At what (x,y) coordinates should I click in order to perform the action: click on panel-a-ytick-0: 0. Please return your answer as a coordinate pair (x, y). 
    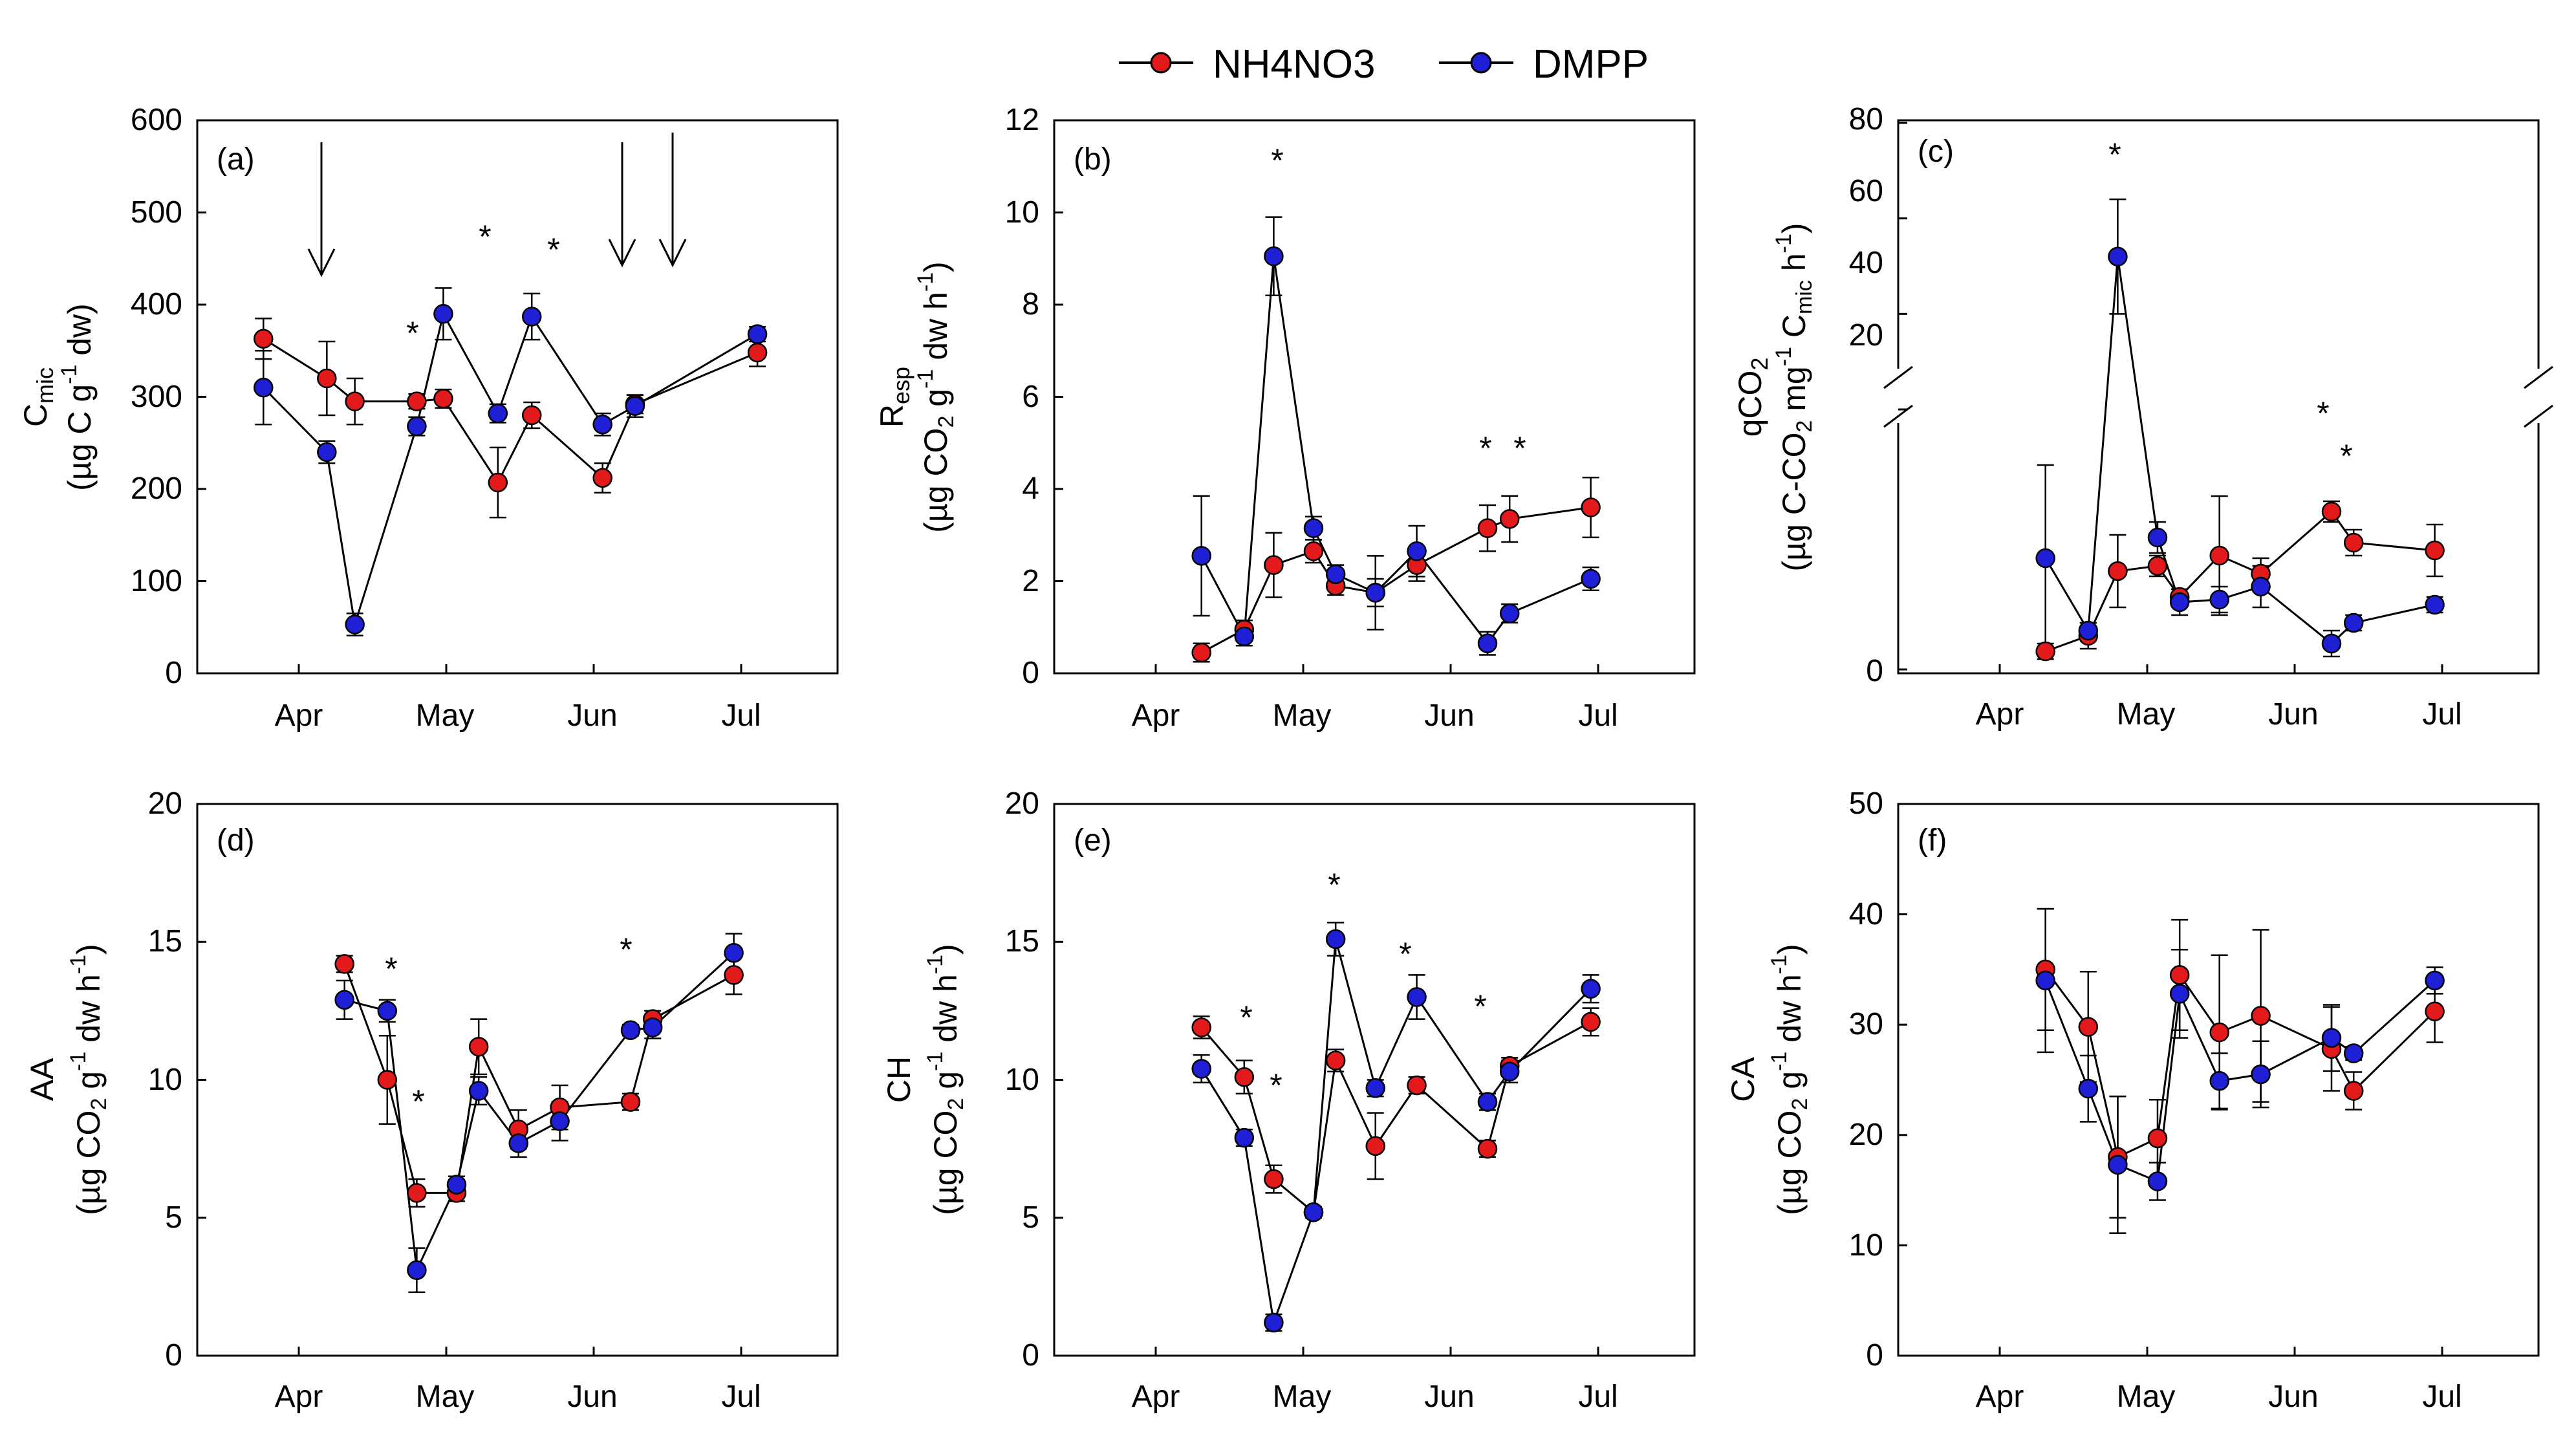
    Looking at the image, I should click on (173, 673).